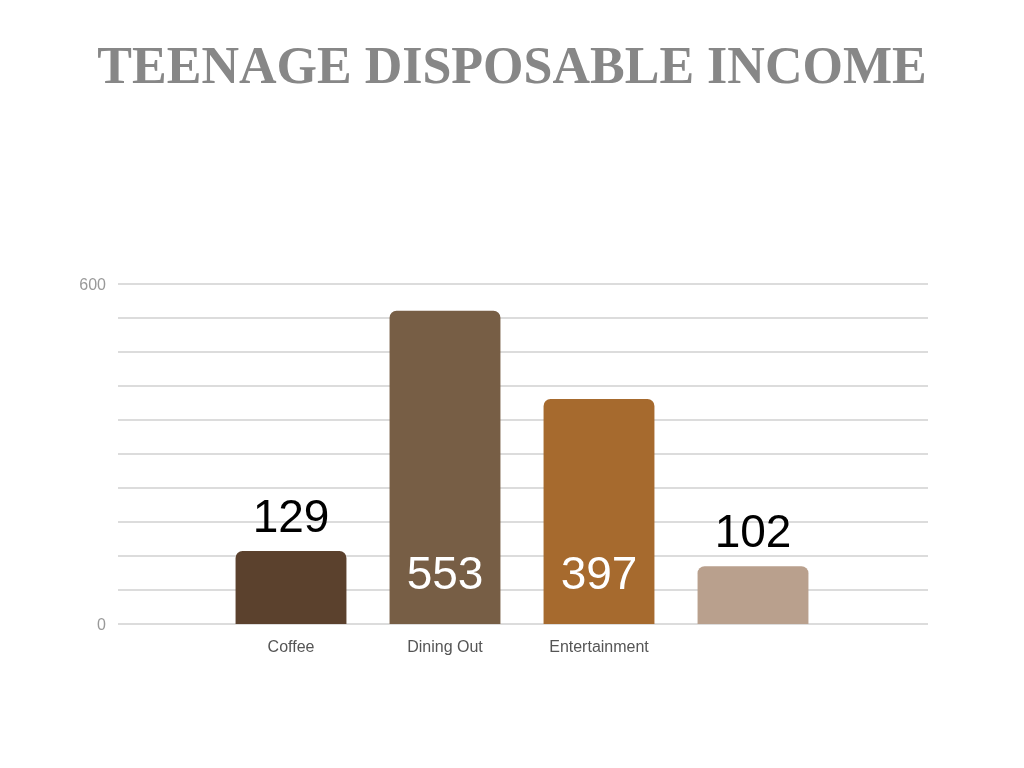 The height and width of the screenshot is (768, 1024). Describe the element at coordinates (445, 573) in the screenshot. I see `data-label: 553` at that location.